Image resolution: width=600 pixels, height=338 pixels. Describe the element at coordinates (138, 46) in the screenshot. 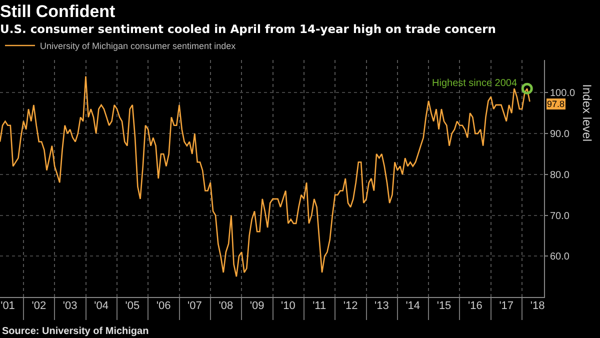

I see `legend-label: University of Michigan consumer sentiment index` at that location.